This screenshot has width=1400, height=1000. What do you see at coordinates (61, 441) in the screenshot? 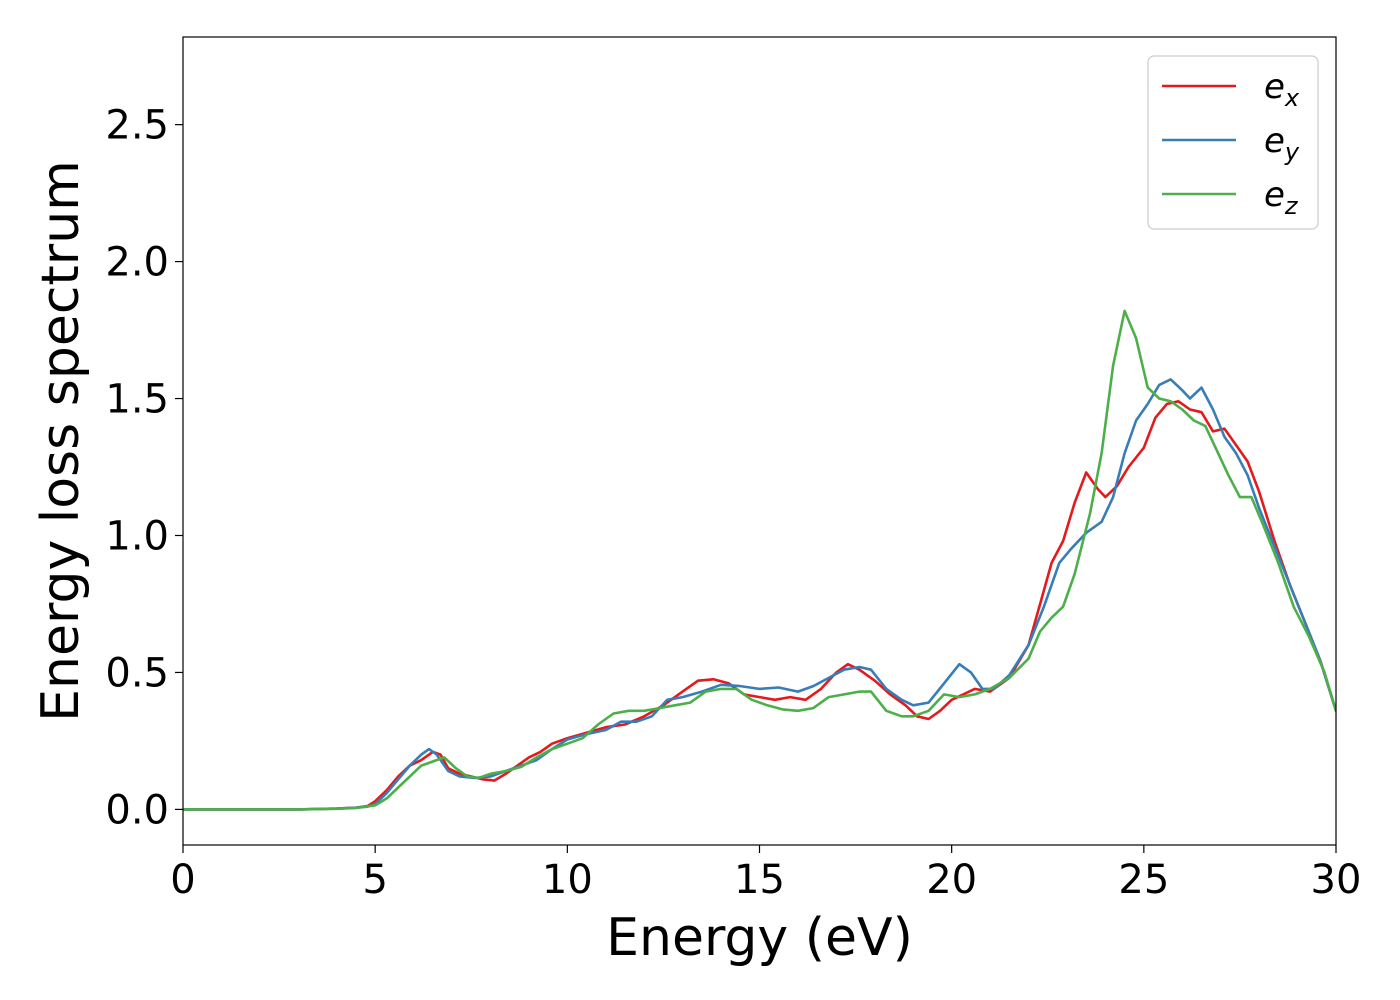
I see `y-axis-label: Energy loss spectrum` at bounding box center [61, 441].